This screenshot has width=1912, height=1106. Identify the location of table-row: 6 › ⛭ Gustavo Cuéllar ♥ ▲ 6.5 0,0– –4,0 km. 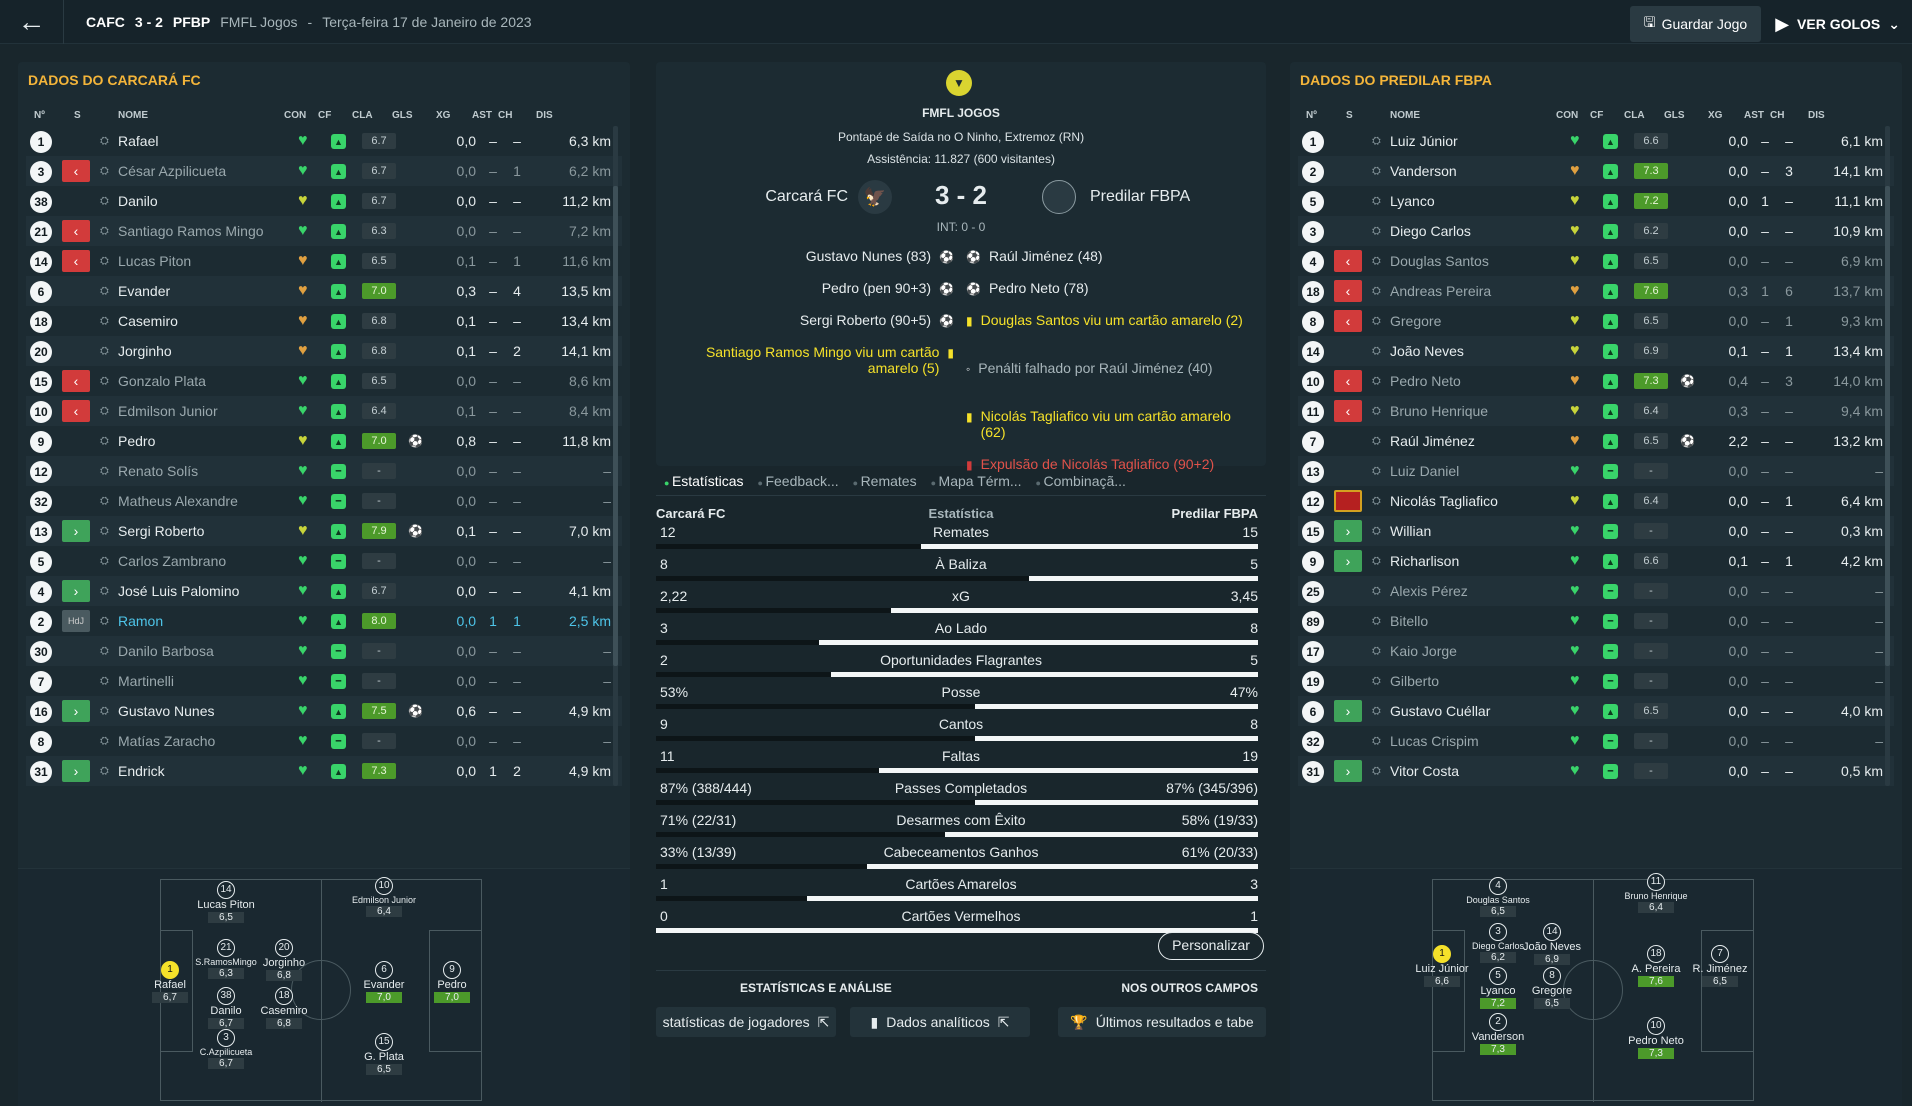
(1596, 711).